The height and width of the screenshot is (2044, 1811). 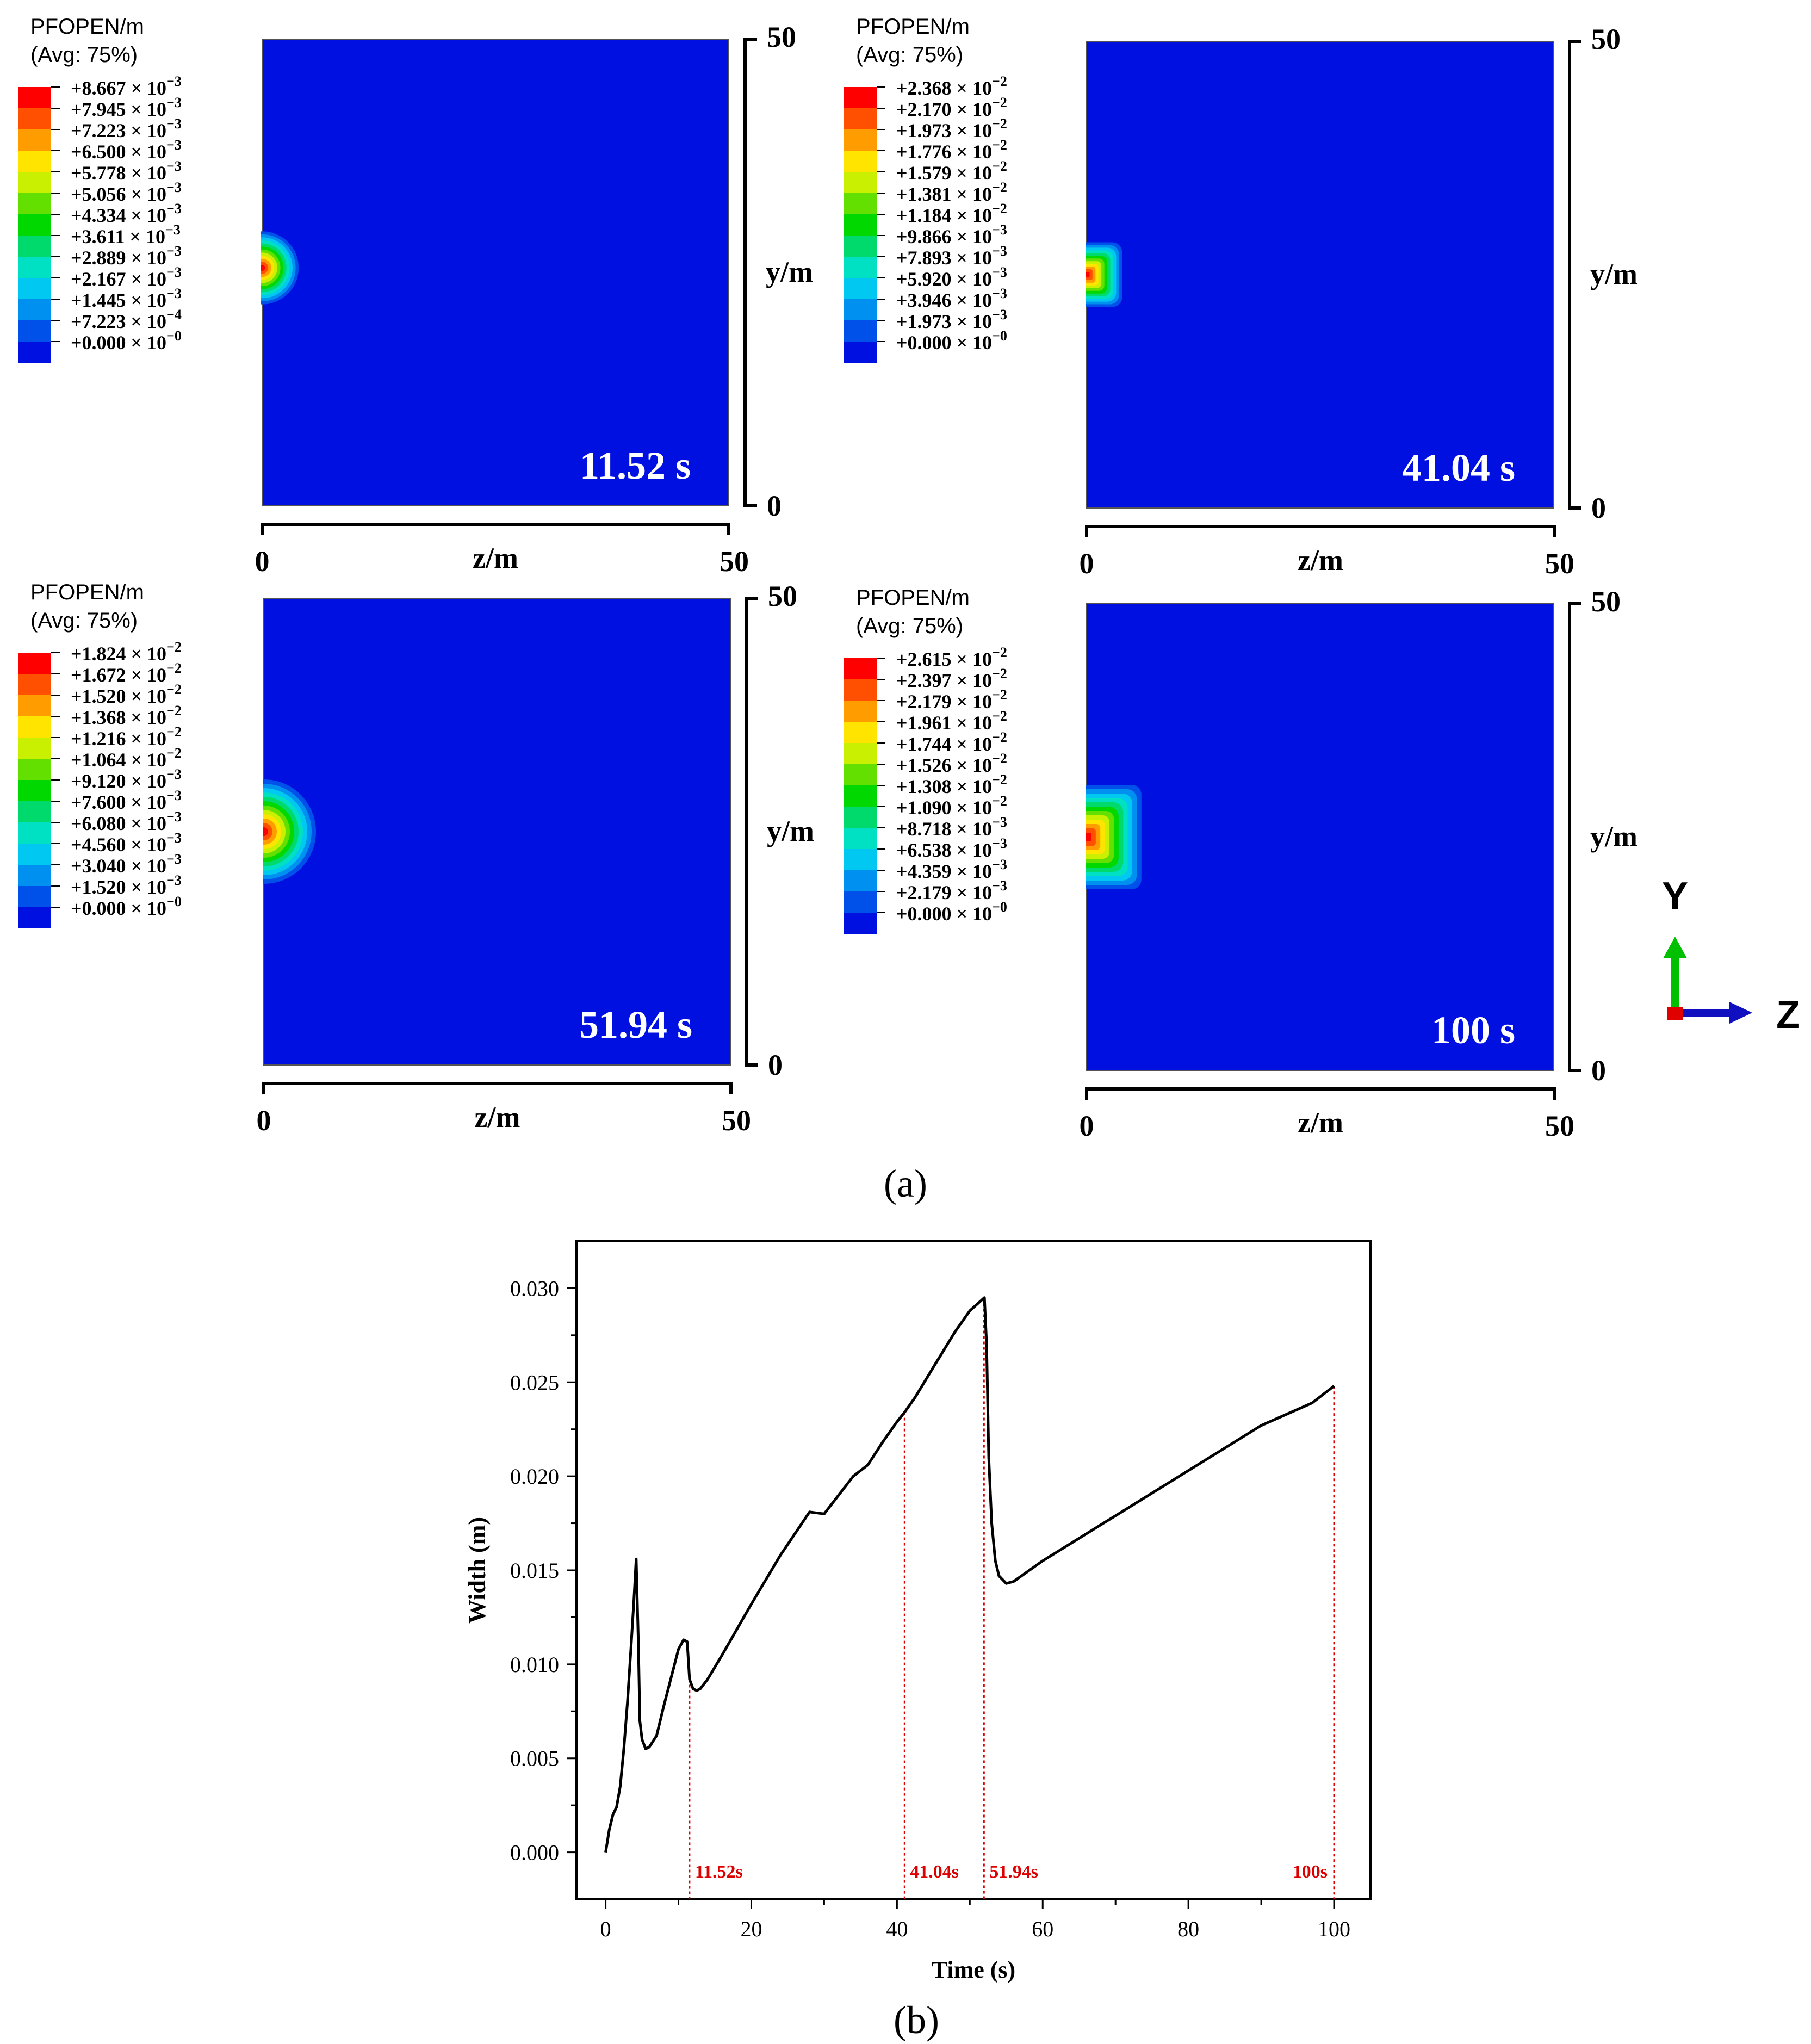 What do you see at coordinates (951, 869) in the screenshot?
I see `legend-value: +4.359 × 10−3` at bounding box center [951, 869].